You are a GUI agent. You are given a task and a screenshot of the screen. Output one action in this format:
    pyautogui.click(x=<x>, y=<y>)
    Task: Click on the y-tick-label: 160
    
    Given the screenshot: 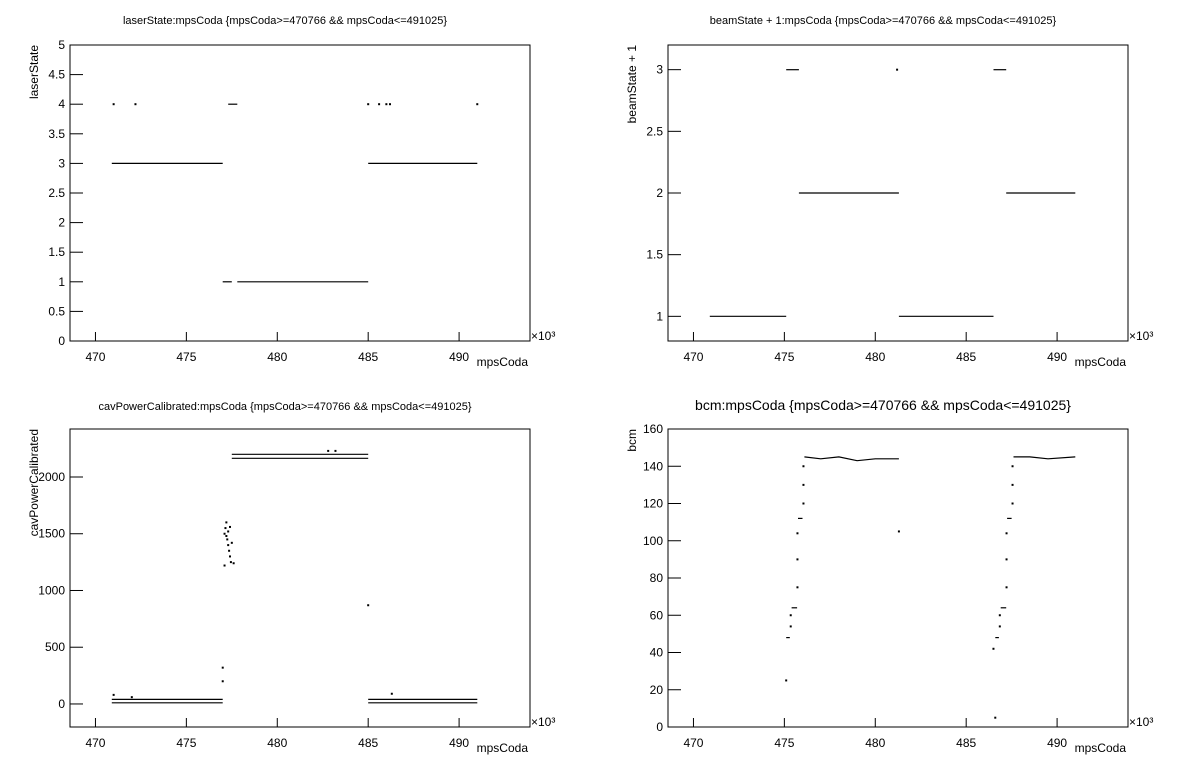 What is the action you would take?
    pyautogui.click(x=653, y=429)
    